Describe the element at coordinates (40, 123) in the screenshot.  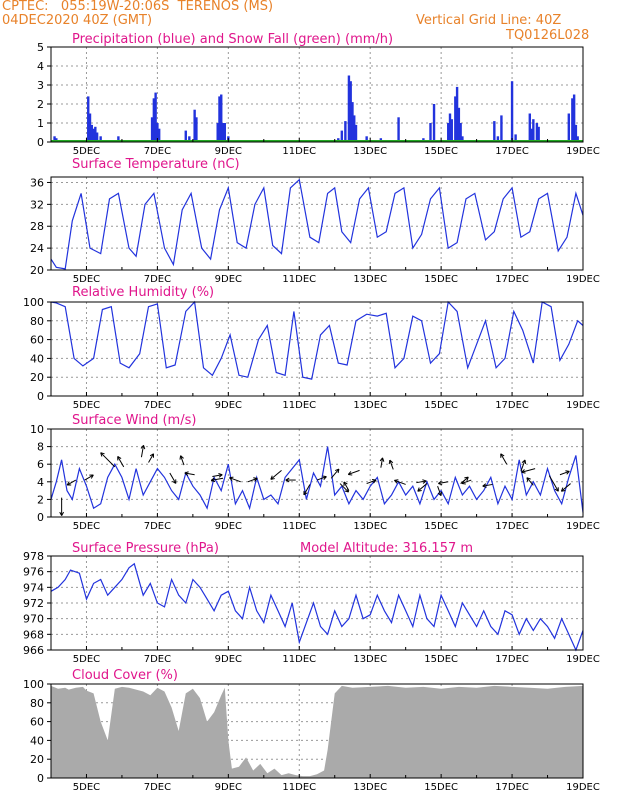
I see `y-tick-label: 1` at that location.